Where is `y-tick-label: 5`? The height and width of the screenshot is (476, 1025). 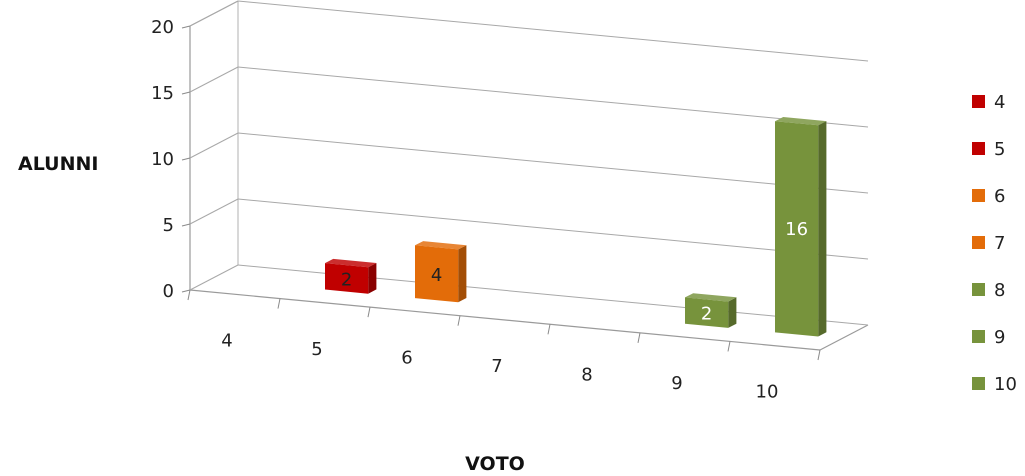 y-tick-label: 5 is located at coordinates (168, 225).